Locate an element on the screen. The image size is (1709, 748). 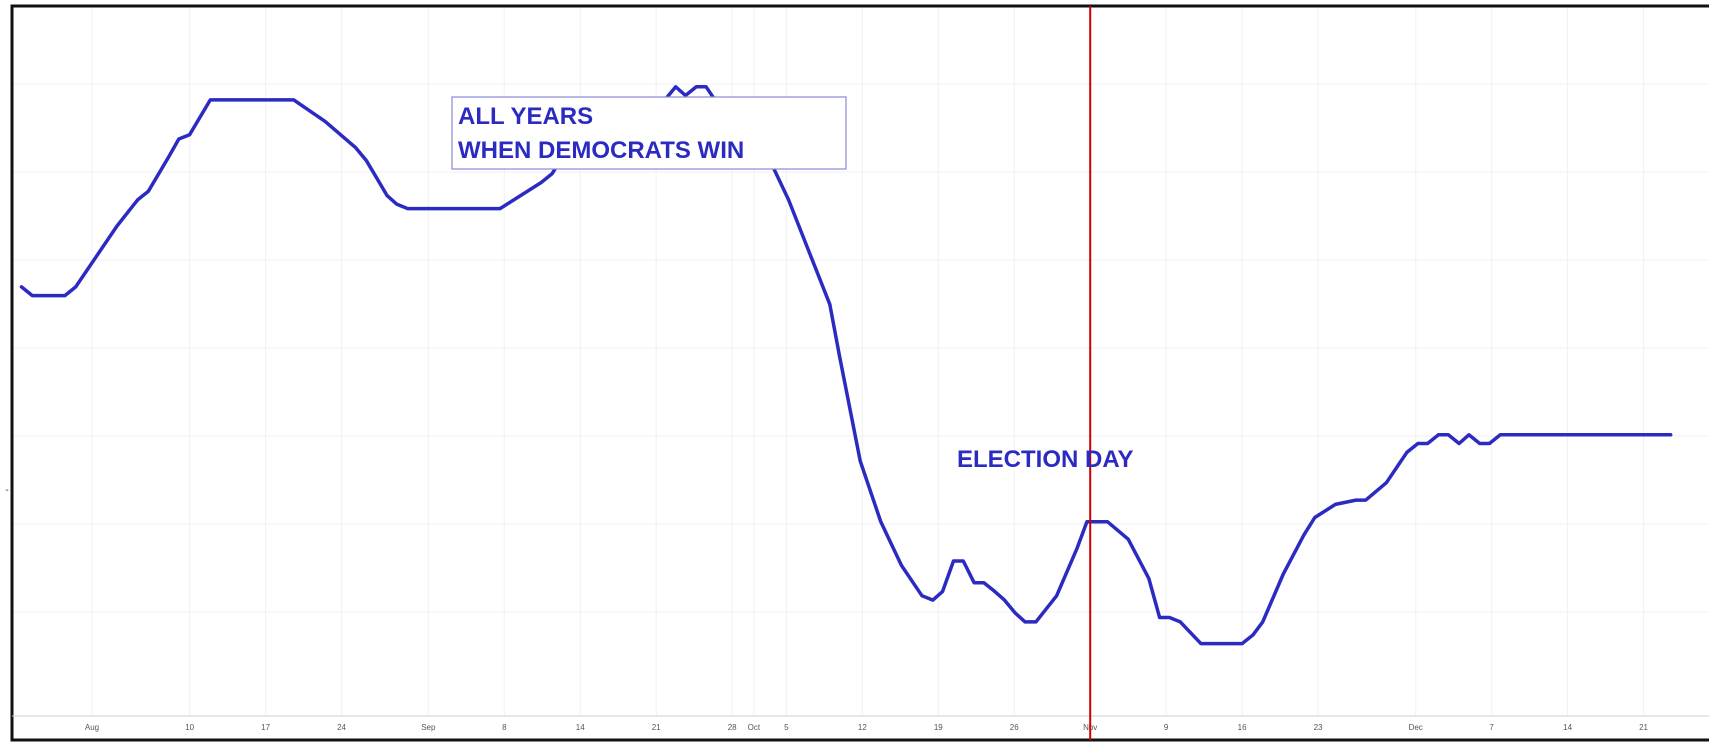
x-tick-label: Sep is located at coordinates (428, 727).